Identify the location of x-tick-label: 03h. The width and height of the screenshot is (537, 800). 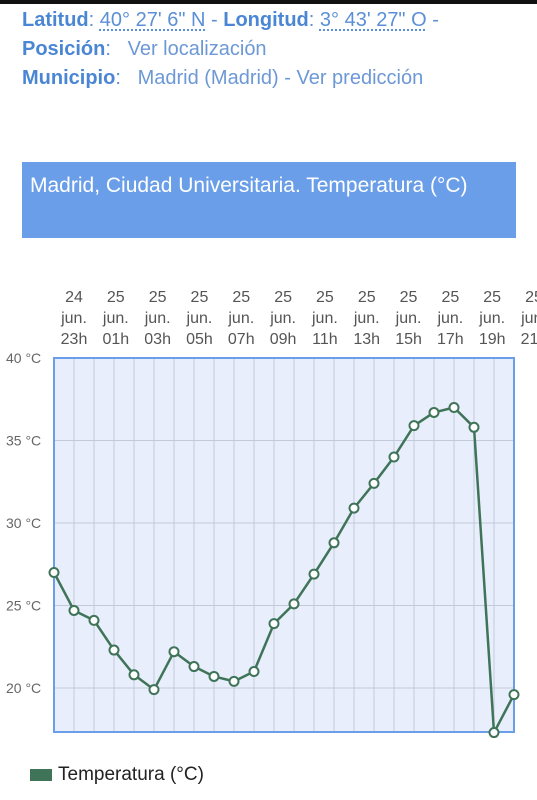
(157, 339).